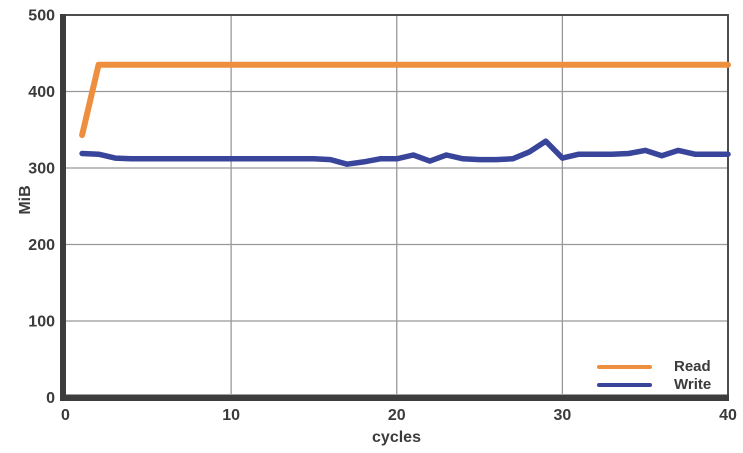 This screenshot has width=743, height=453. Describe the element at coordinates (65, 415) in the screenshot. I see `x-tick-label: 0` at that location.